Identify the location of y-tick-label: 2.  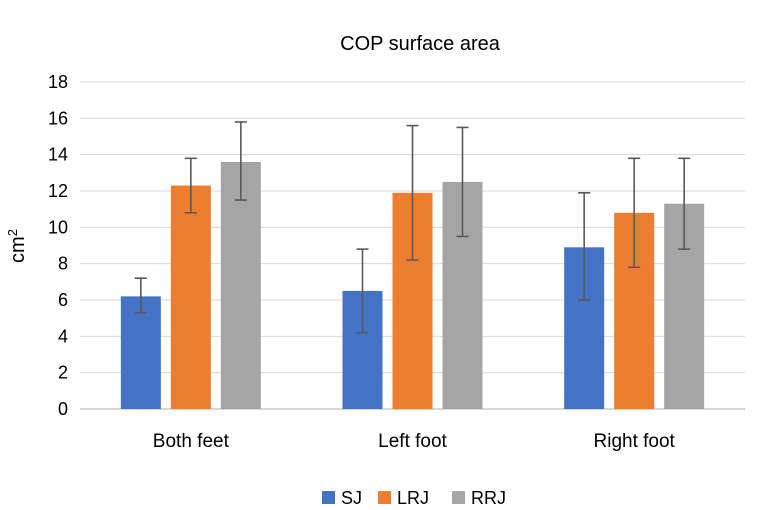
(63, 373).